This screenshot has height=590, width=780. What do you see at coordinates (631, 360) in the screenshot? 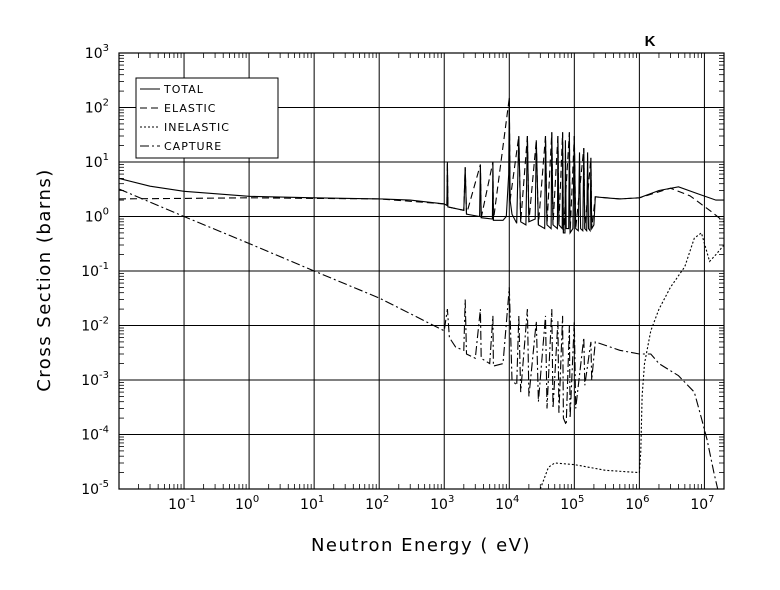
I see `series-line-inelastic` at bounding box center [631, 360].